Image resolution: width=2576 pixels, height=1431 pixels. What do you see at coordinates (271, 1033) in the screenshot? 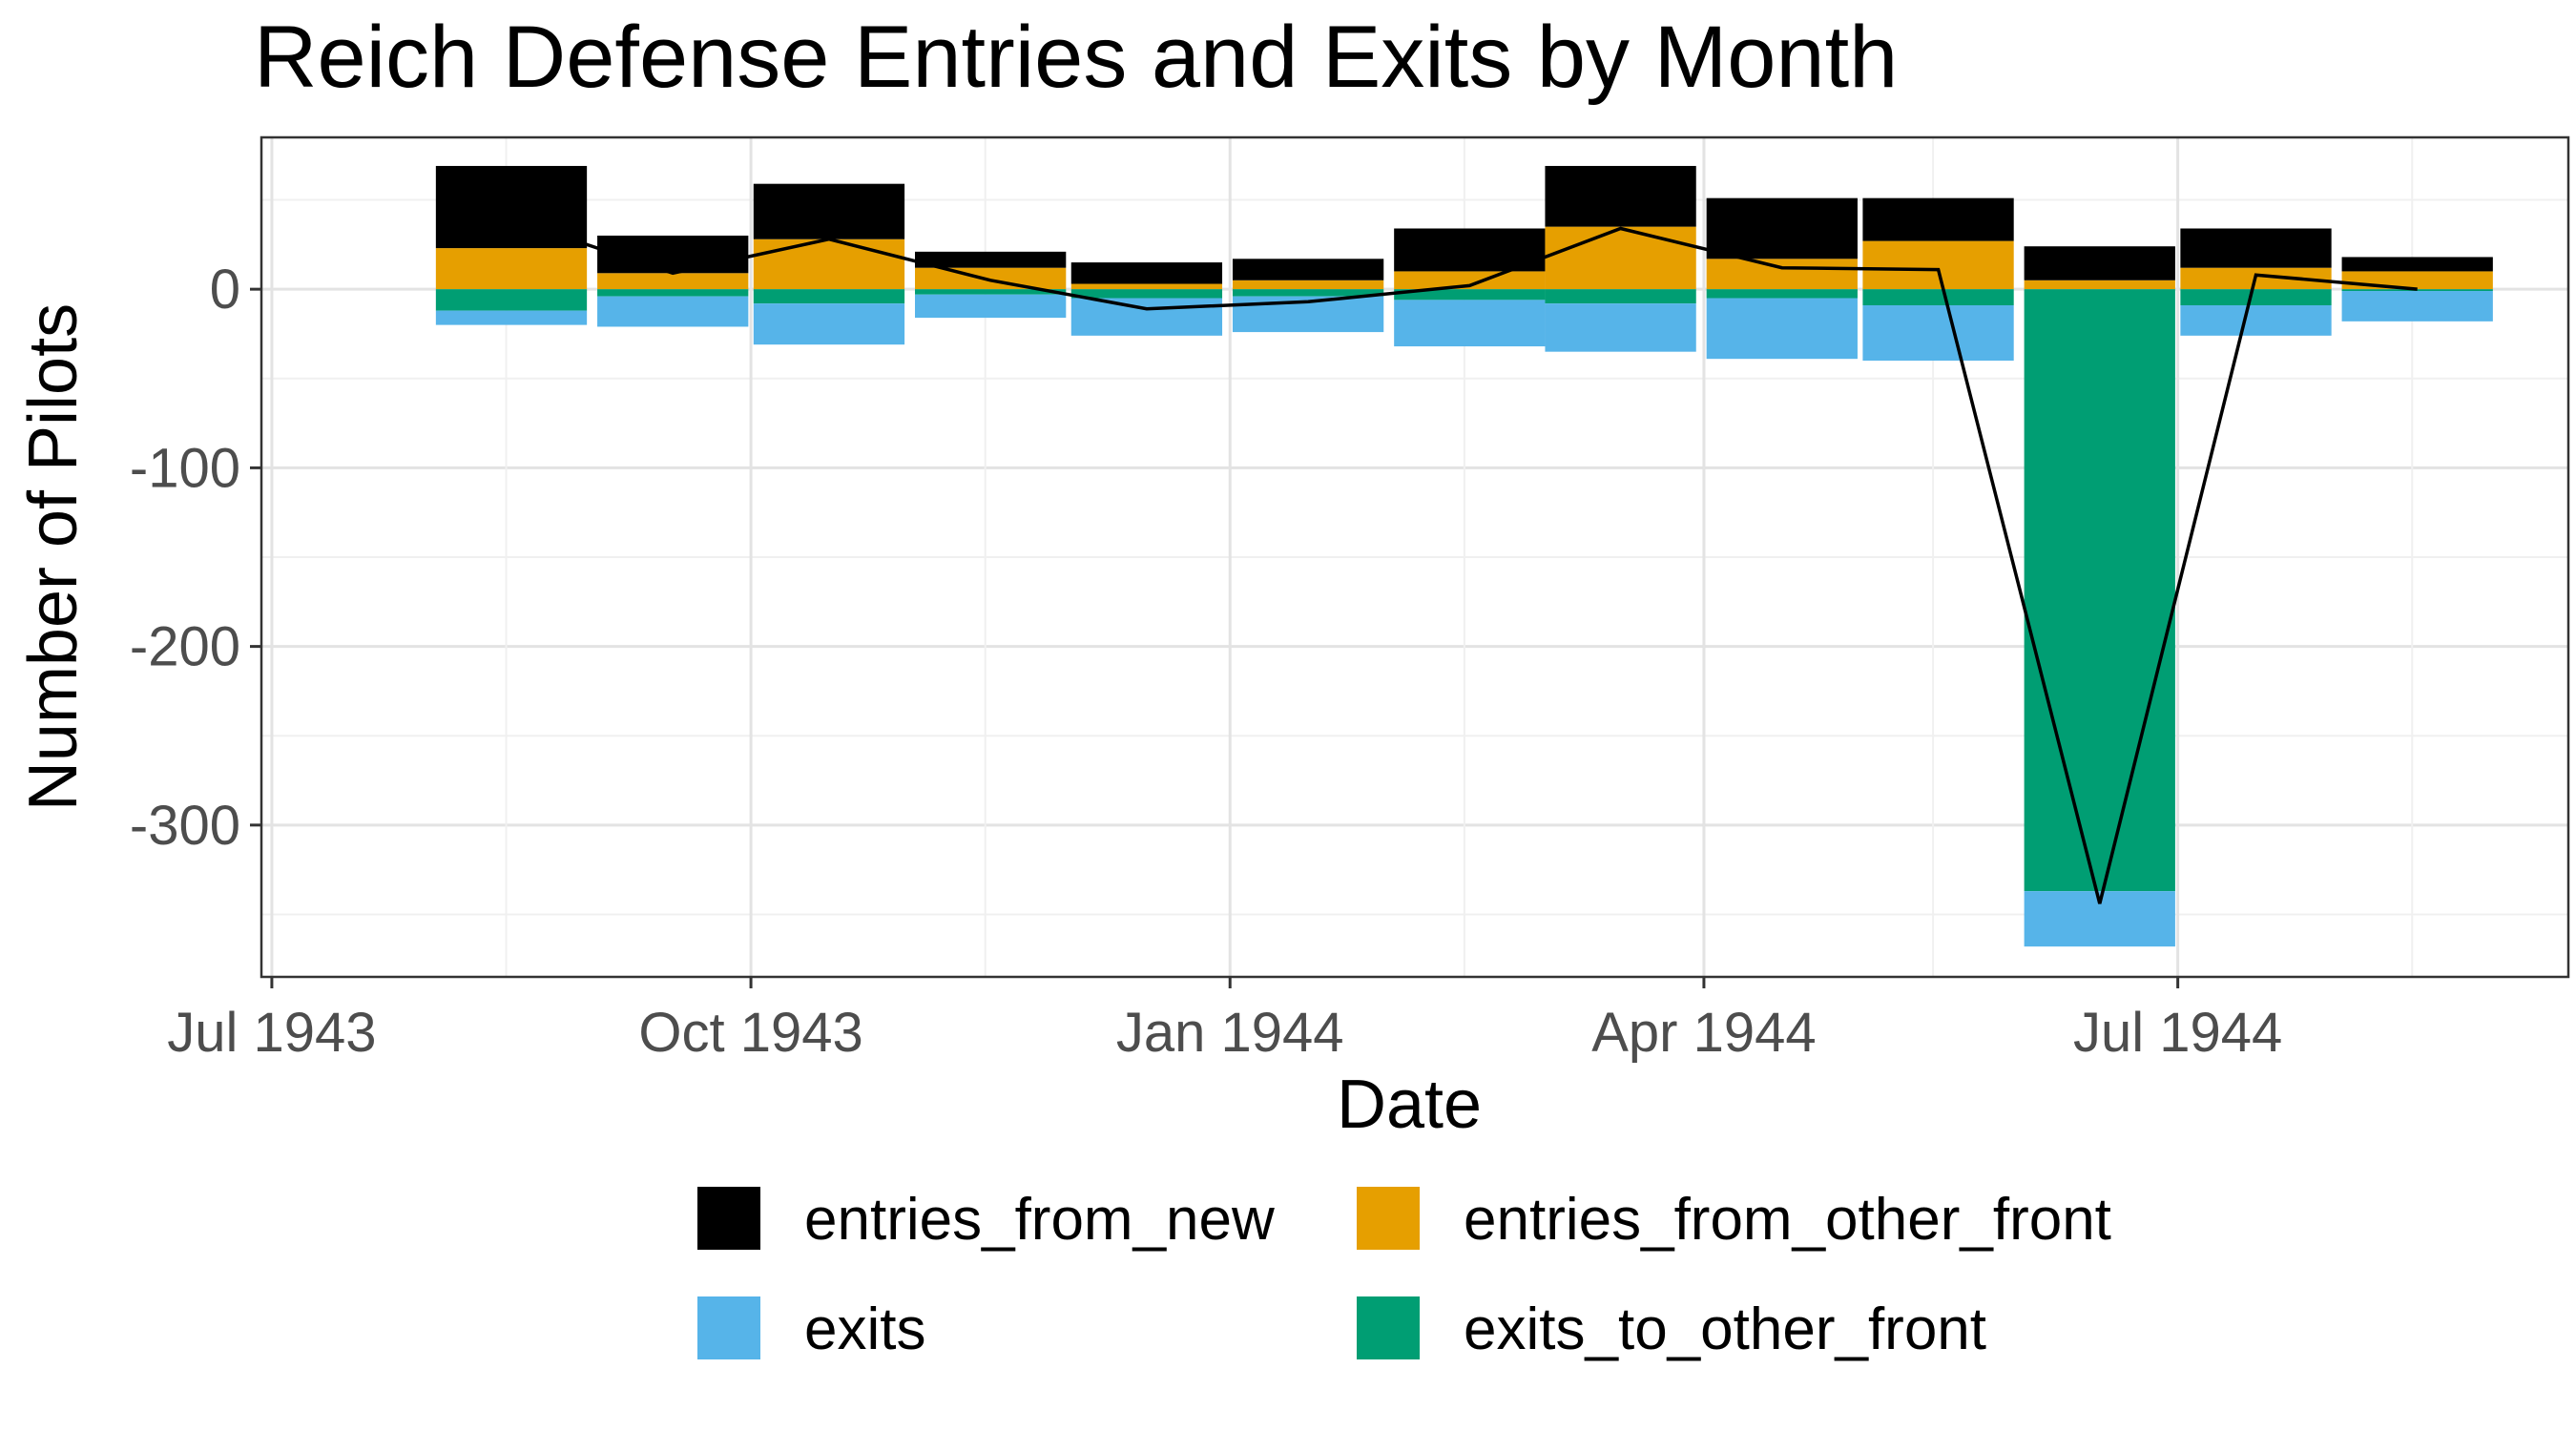
I see `x-tick-label: Jul 1943` at bounding box center [271, 1033].